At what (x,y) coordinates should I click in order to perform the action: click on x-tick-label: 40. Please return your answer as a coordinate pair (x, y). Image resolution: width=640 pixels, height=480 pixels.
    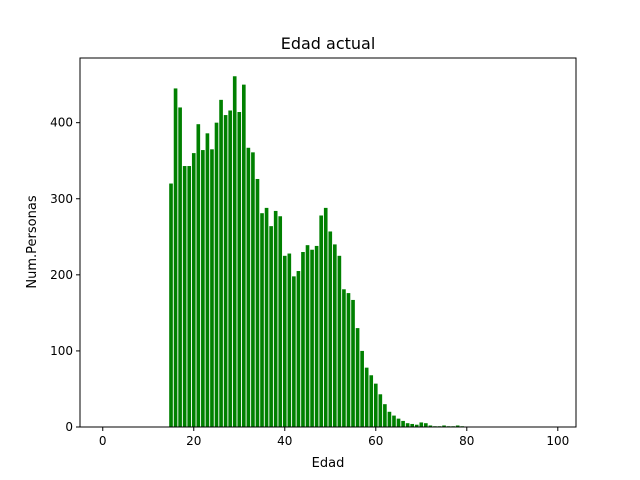
    Looking at the image, I should click on (284, 441).